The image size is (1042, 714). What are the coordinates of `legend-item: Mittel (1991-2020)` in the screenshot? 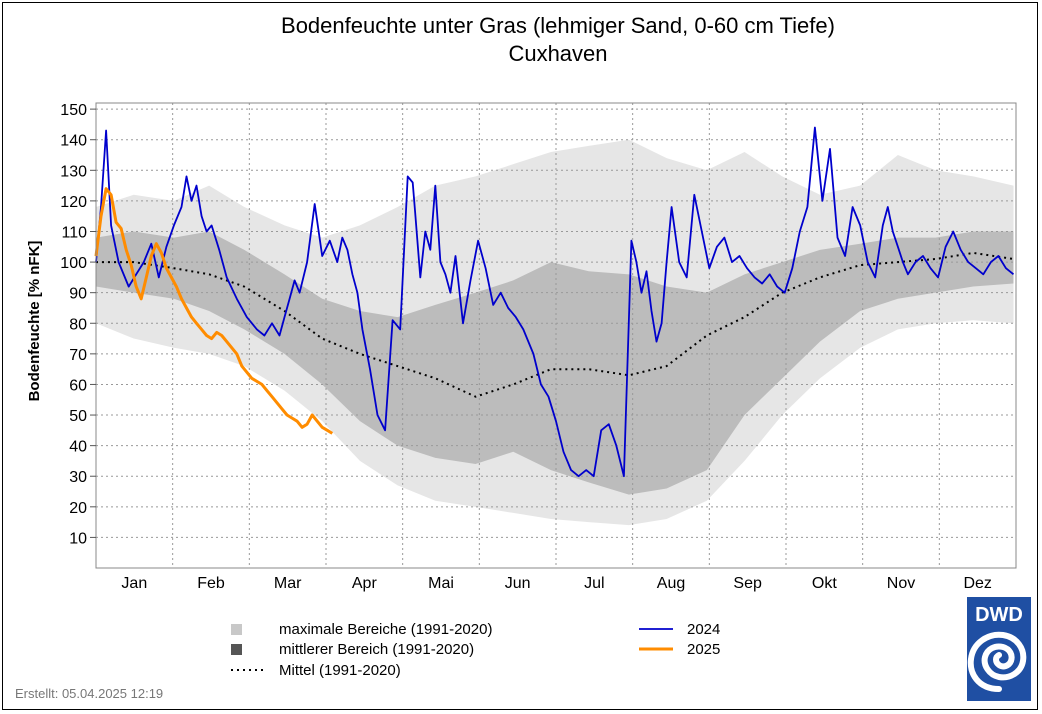 It's located at (316, 670).